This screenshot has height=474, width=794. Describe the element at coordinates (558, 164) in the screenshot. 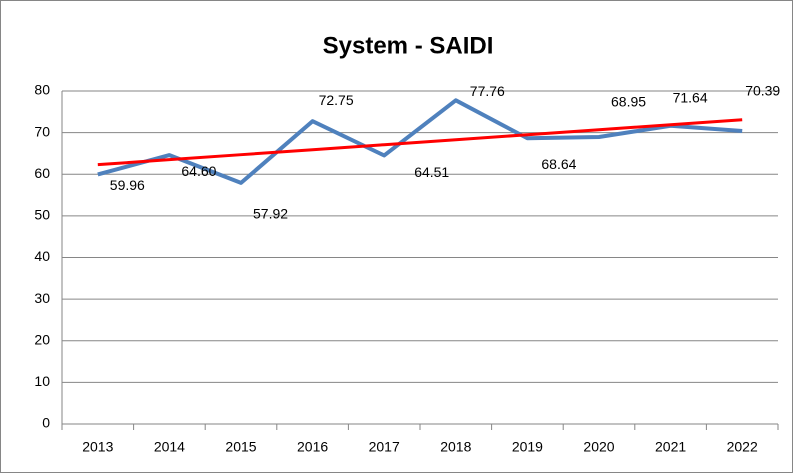

I see `data-label: 68.64` at that location.